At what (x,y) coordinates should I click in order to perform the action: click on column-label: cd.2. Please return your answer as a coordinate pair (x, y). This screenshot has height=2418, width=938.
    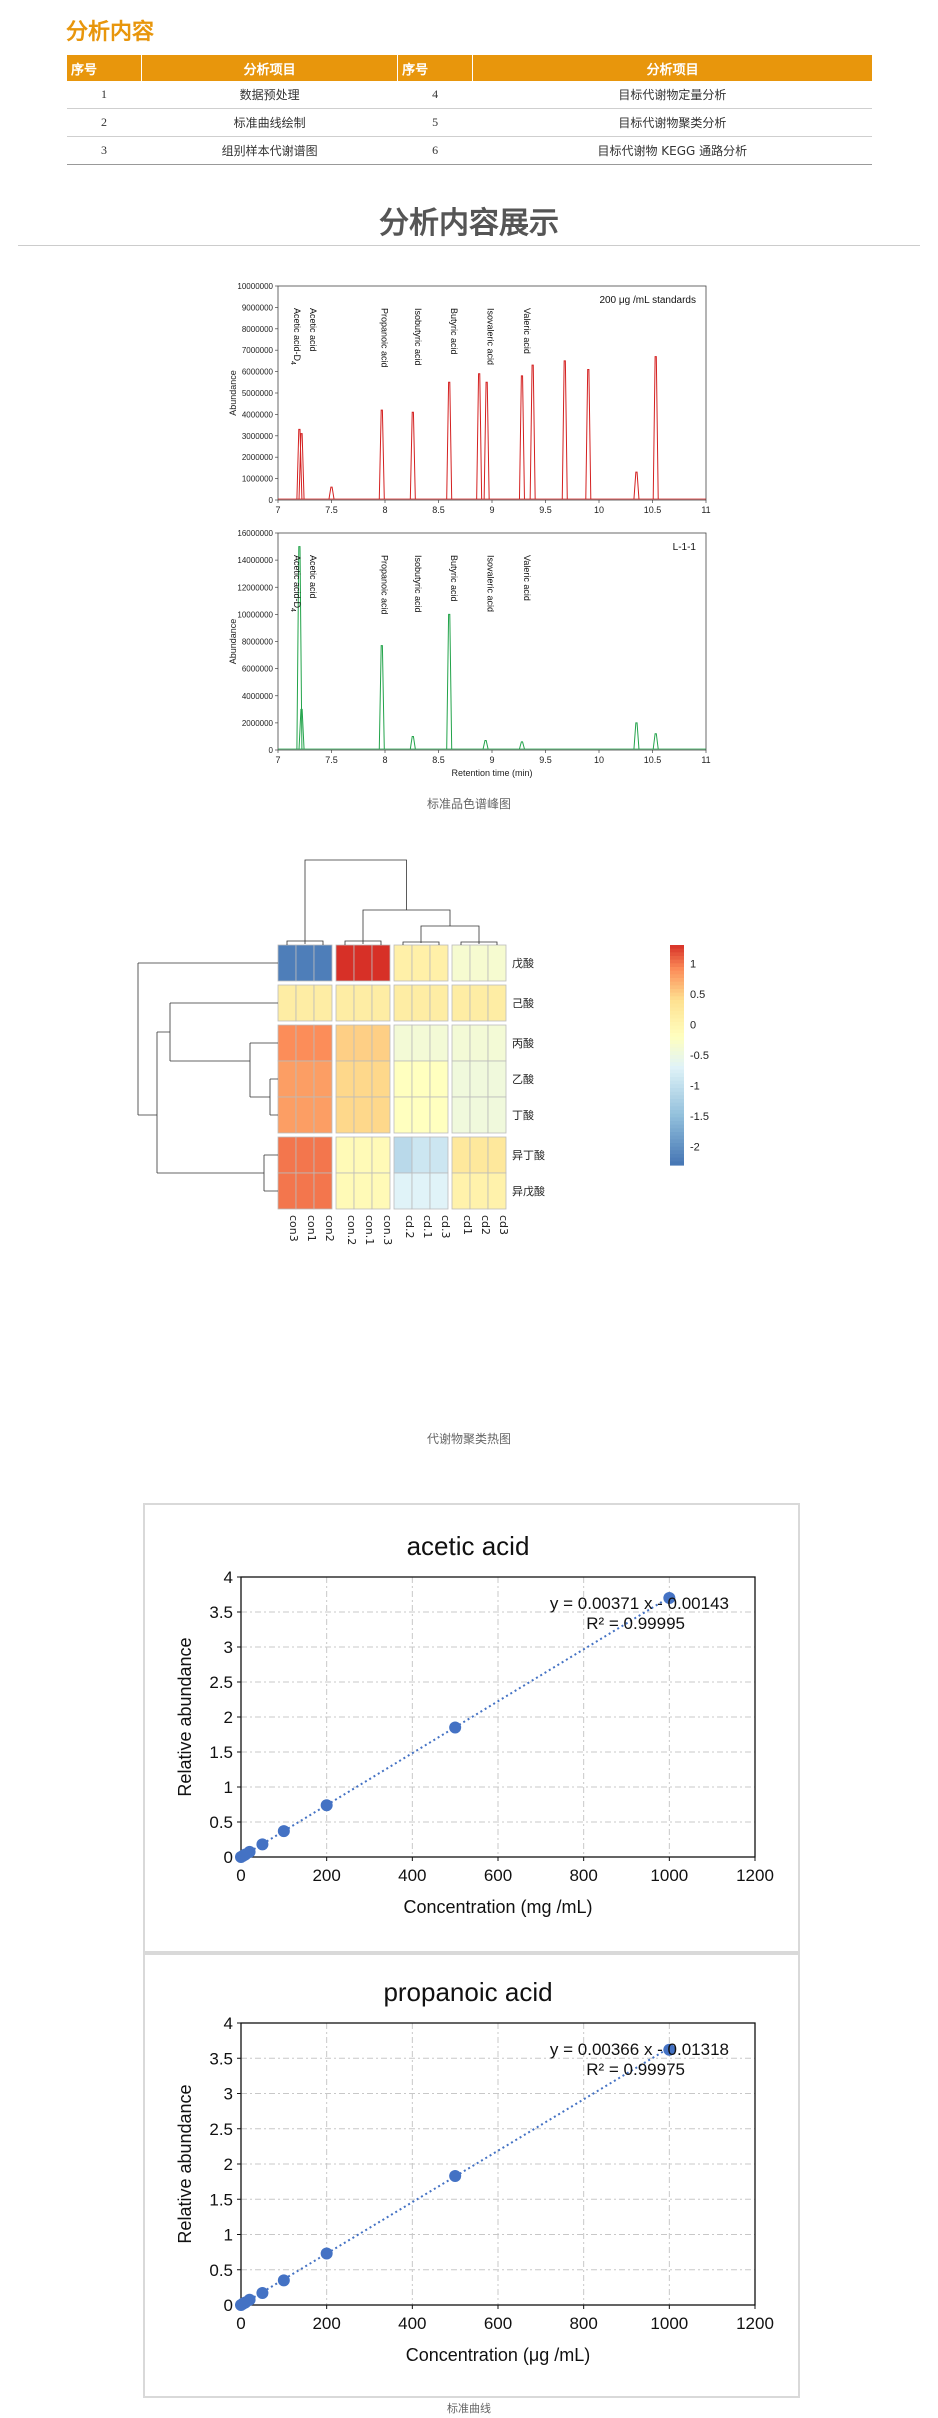
    Looking at the image, I should click on (409, 1227).